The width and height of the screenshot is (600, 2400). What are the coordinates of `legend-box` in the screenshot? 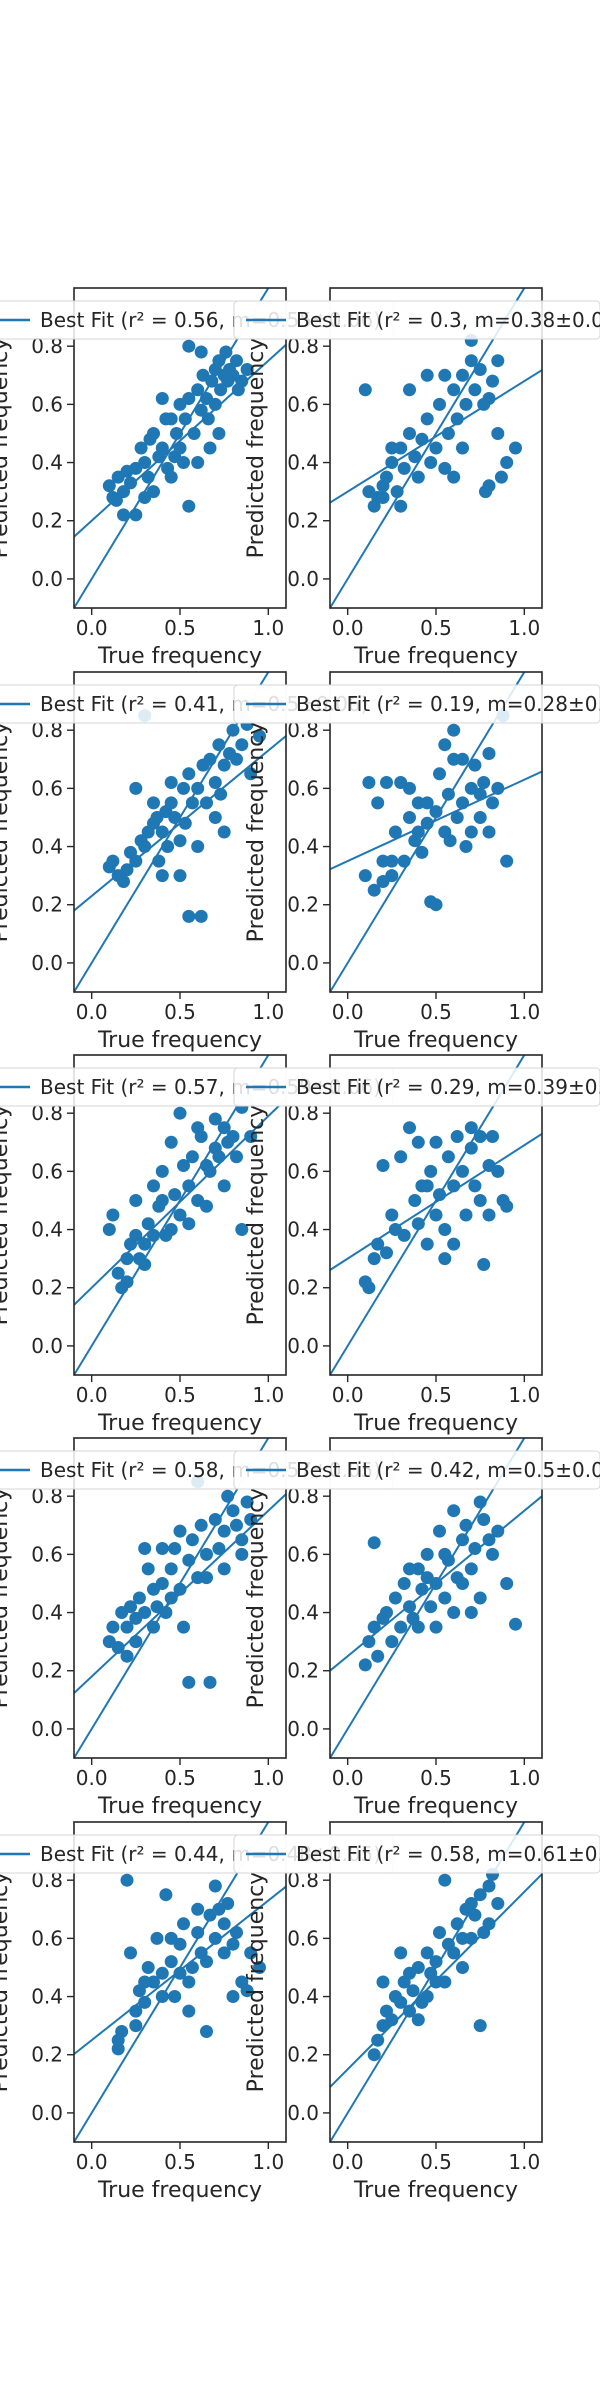 It's located at (416, 320).